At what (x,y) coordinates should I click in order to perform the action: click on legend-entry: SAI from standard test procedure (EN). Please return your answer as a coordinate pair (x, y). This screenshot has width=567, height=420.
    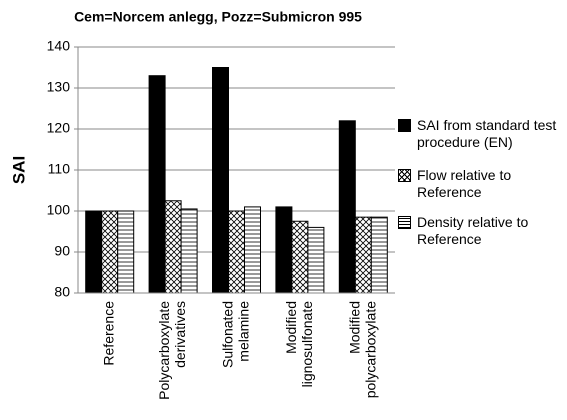
    Looking at the image, I should click on (481, 134).